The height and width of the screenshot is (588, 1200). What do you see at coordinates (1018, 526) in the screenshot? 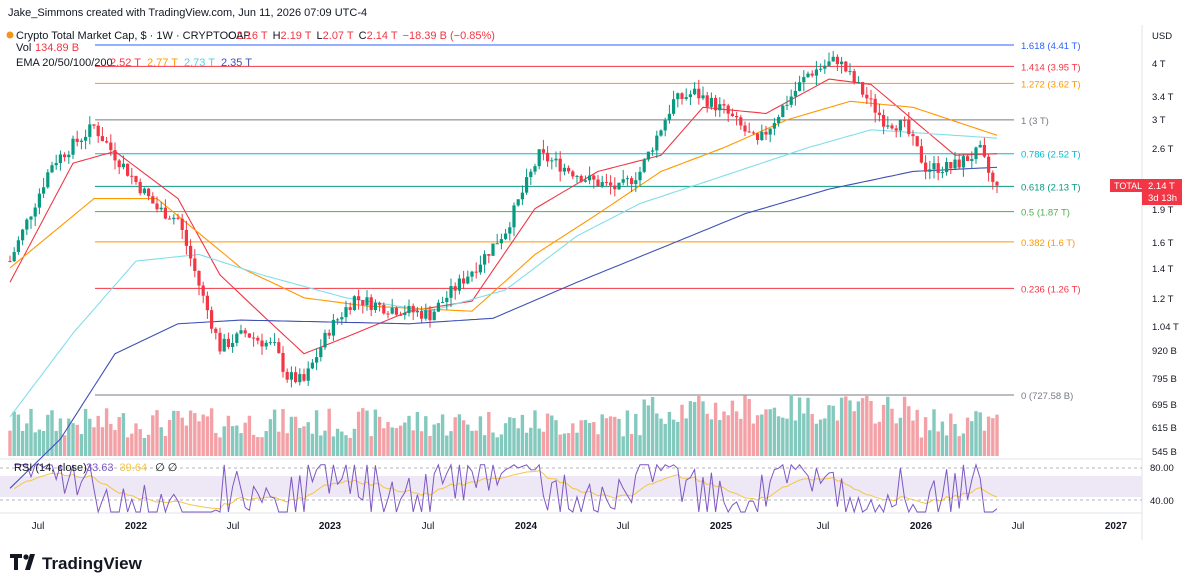
I see `time-tick: Jul` at bounding box center [1018, 526].